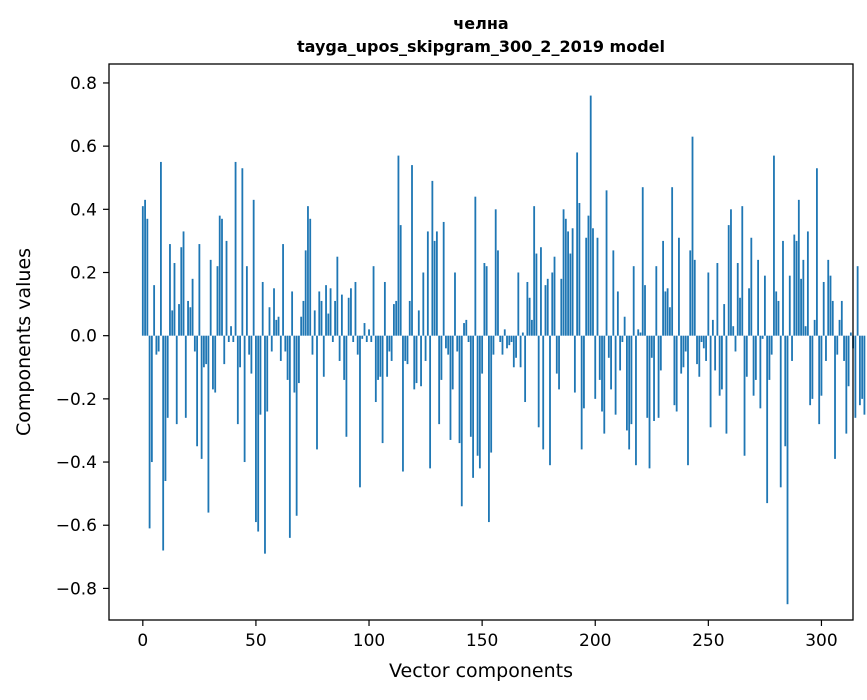 The height and width of the screenshot is (700, 867). Describe the element at coordinates (487, 635) in the screenshot. I see `x-axis-ticks: 0 50 100 150 200 250 300` at that location.